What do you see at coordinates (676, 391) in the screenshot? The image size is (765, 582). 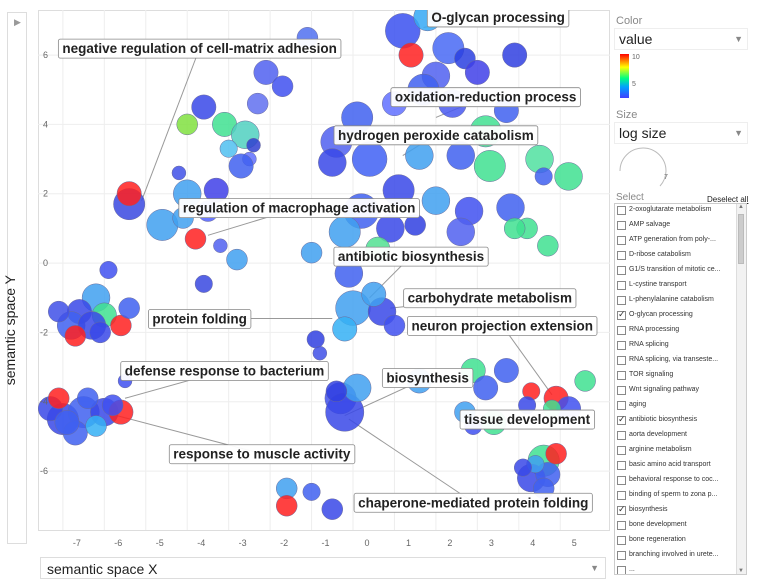 I see `term-list-item: Wnt signaling pathway` at bounding box center [676, 391].